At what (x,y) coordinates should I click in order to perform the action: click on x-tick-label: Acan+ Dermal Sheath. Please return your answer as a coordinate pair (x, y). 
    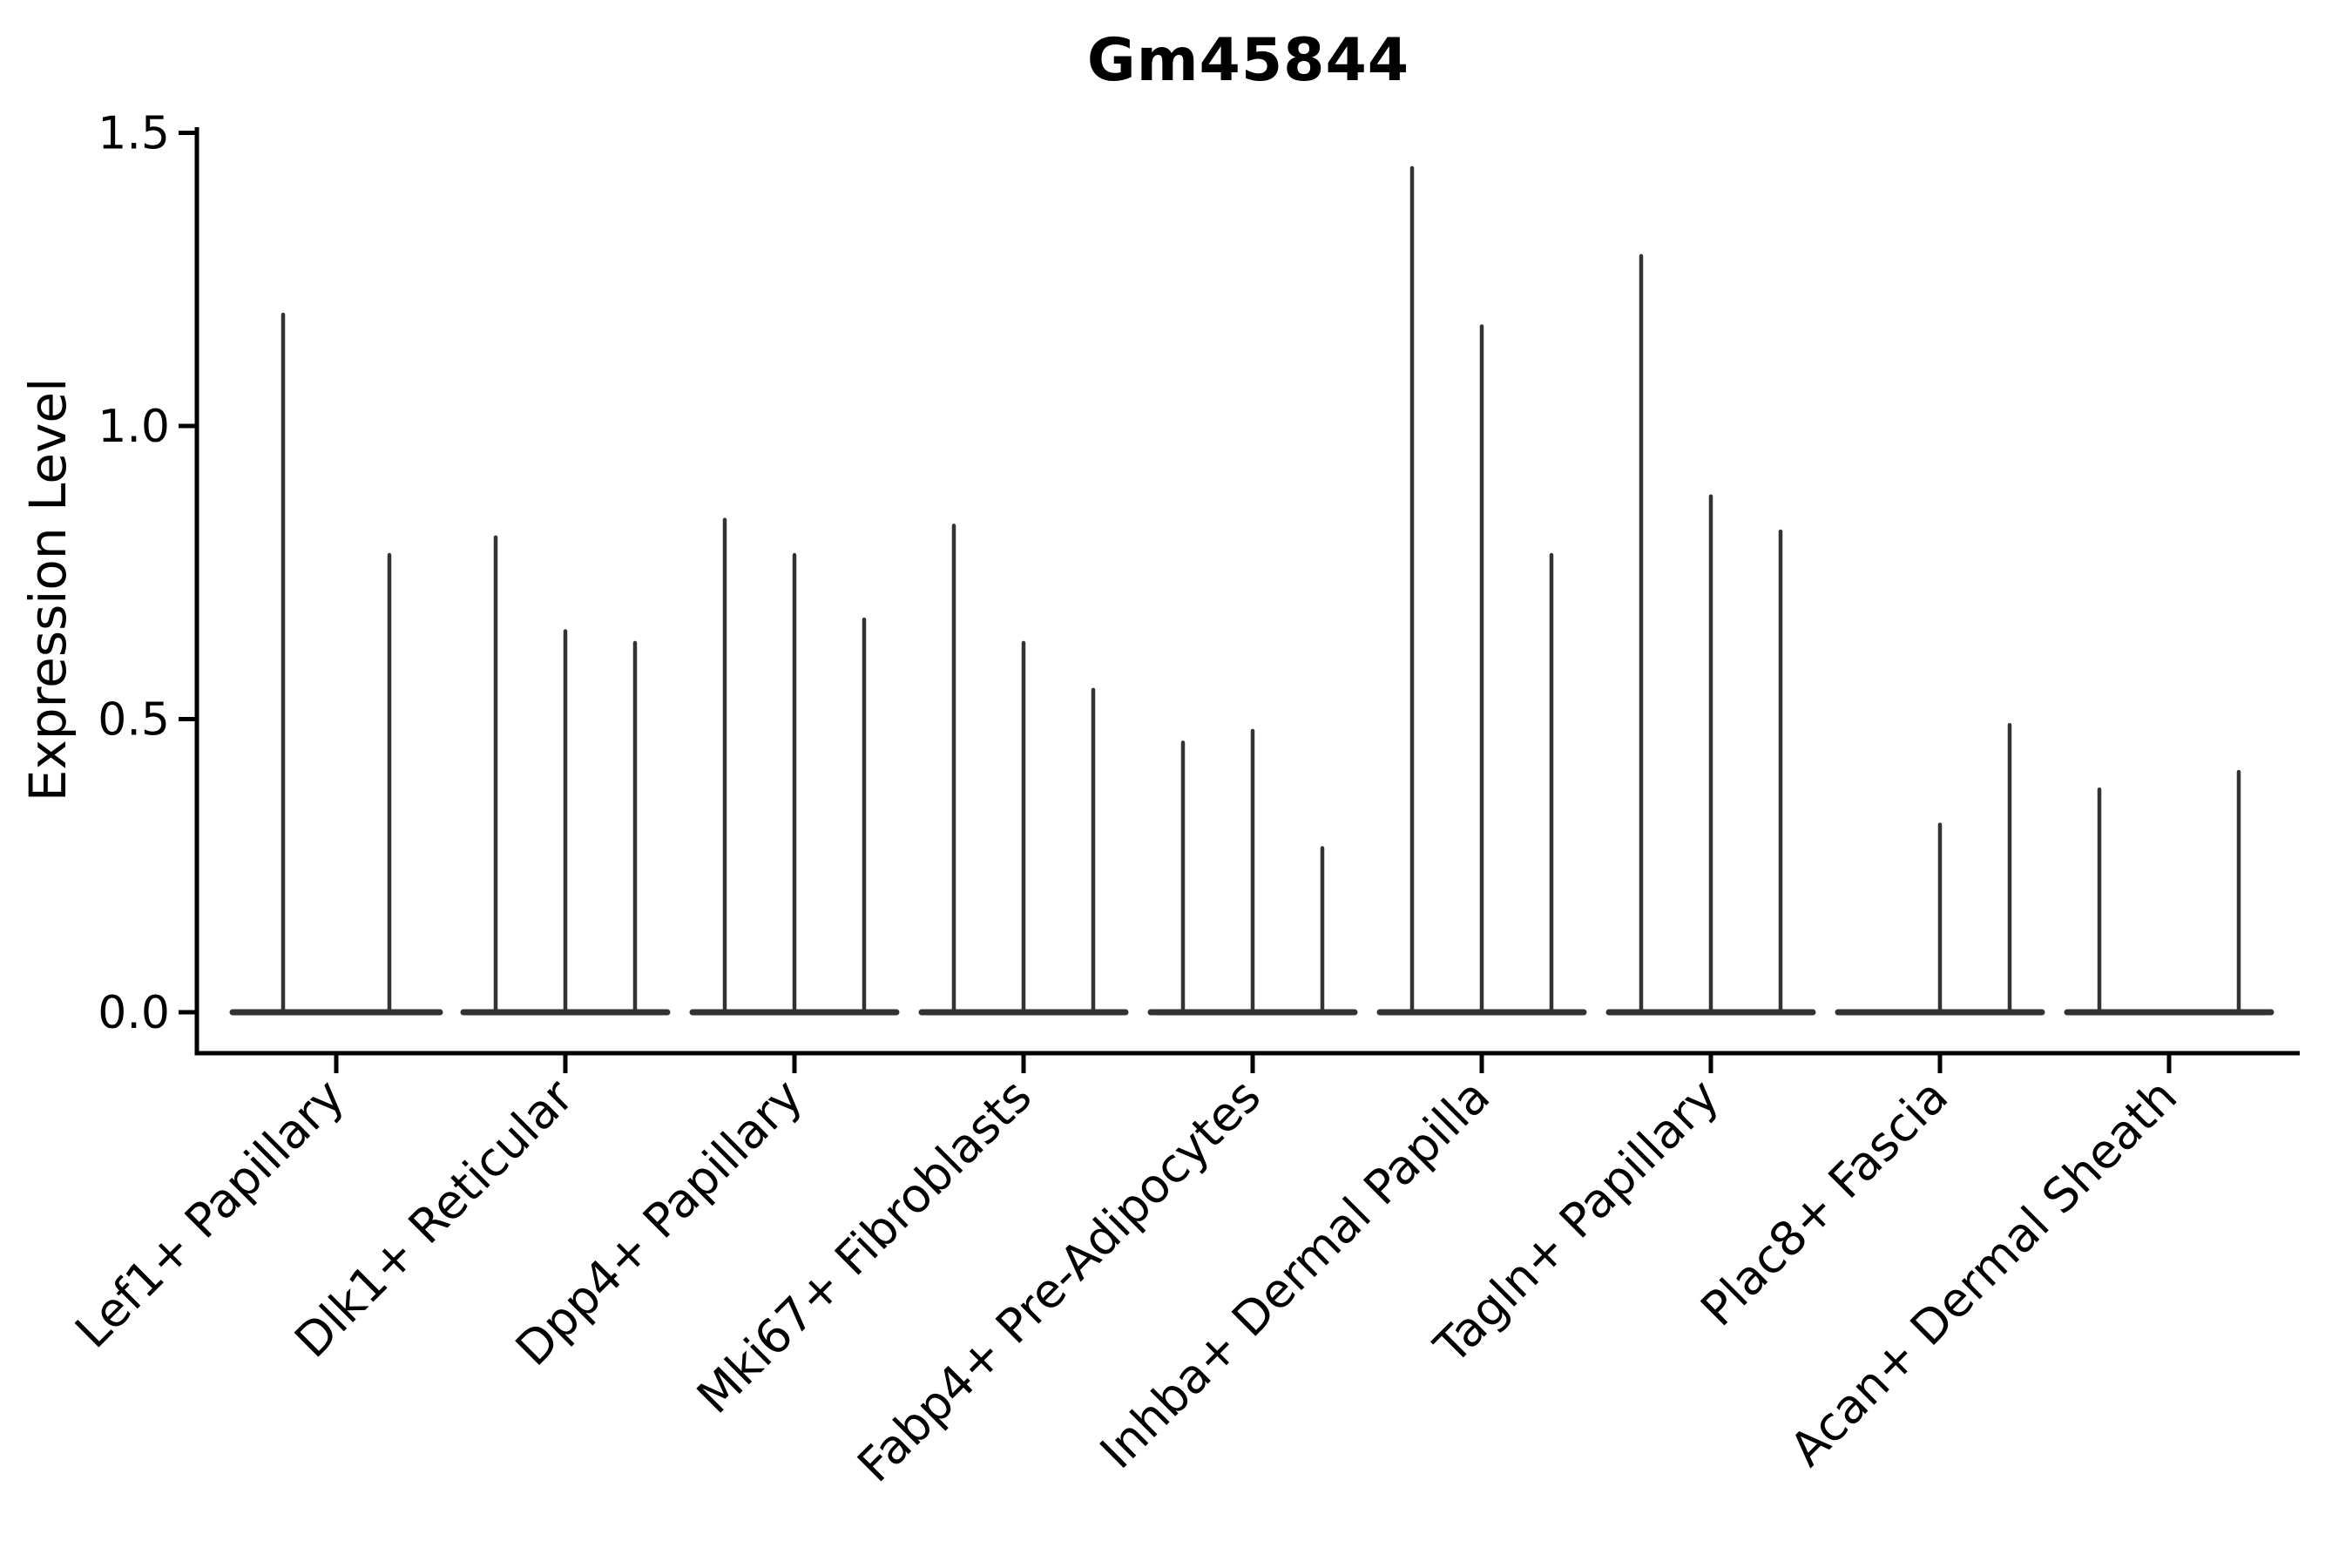
    Looking at the image, I should click on (1983, 1273).